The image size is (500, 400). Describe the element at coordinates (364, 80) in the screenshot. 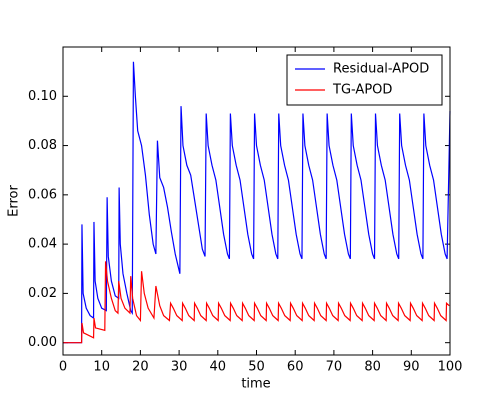

I see `legend-box` at that location.